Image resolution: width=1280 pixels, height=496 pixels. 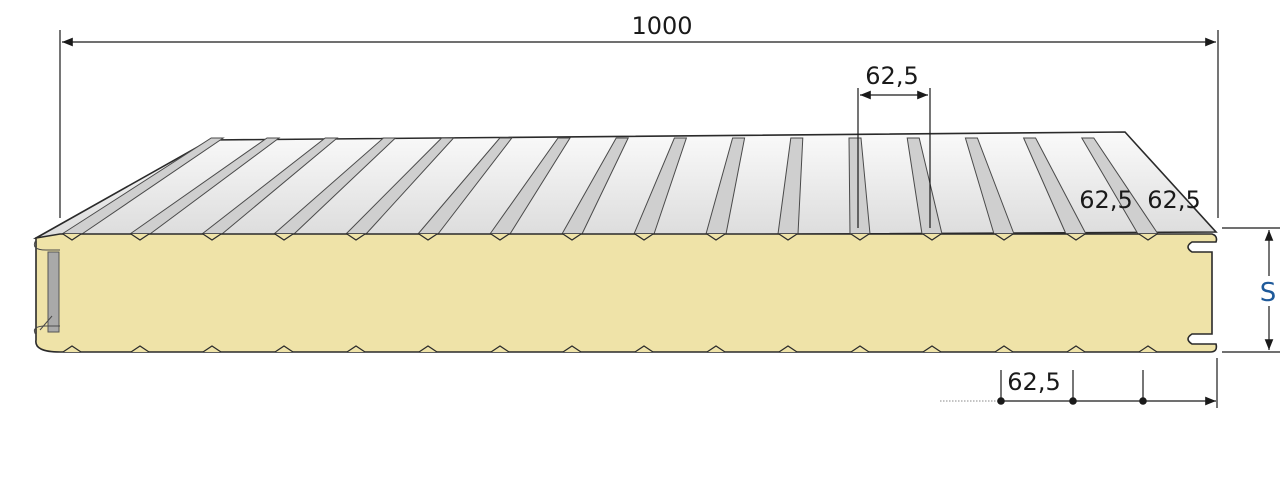 I want to click on top-notch-group, so click(x=610, y=237).